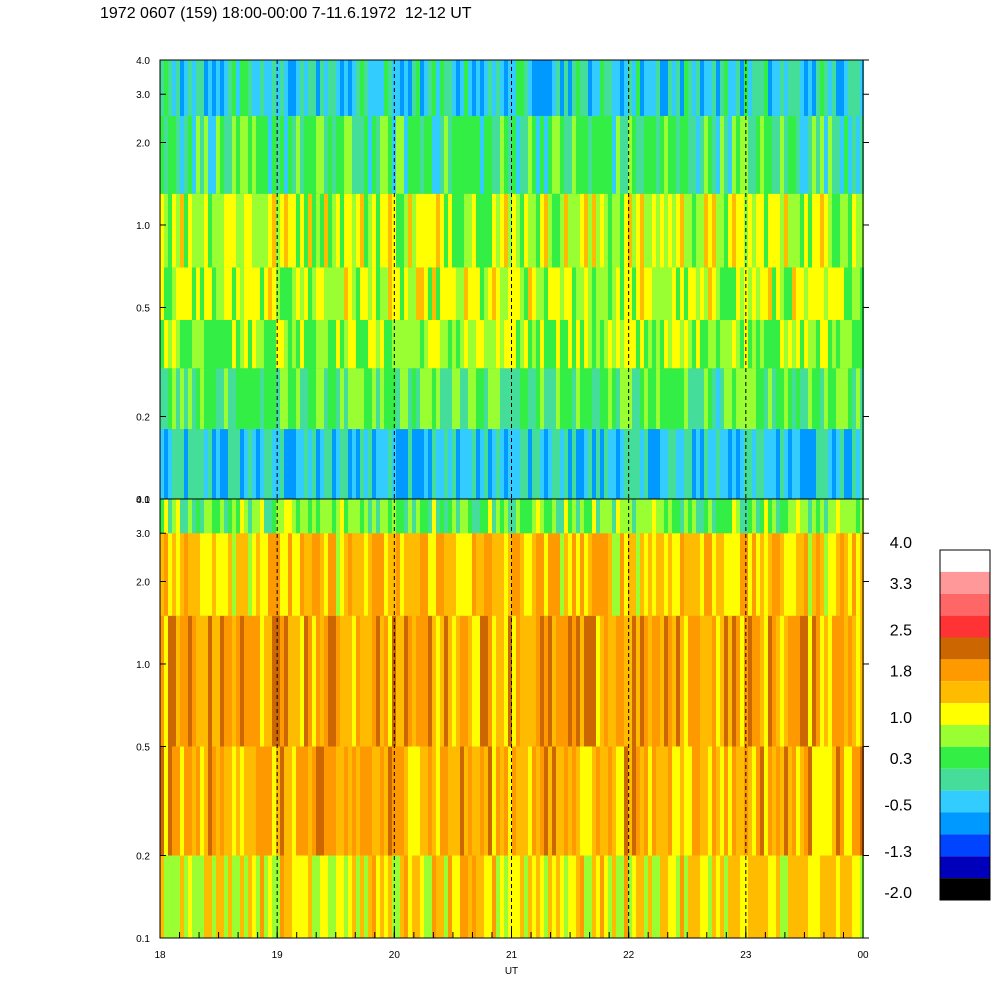 The image size is (1000, 1000). What do you see at coordinates (965, 692) in the screenshot?
I see `colorbar-segment` at bounding box center [965, 692].